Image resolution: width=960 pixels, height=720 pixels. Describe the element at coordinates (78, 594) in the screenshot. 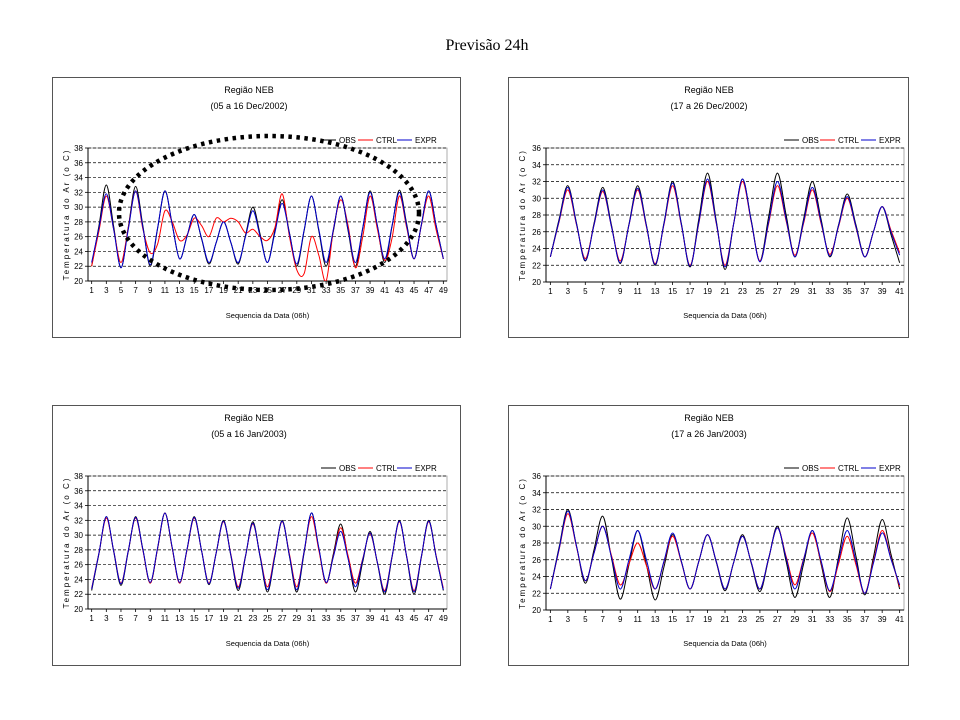

I see `y-tick-label: 22` at that location.